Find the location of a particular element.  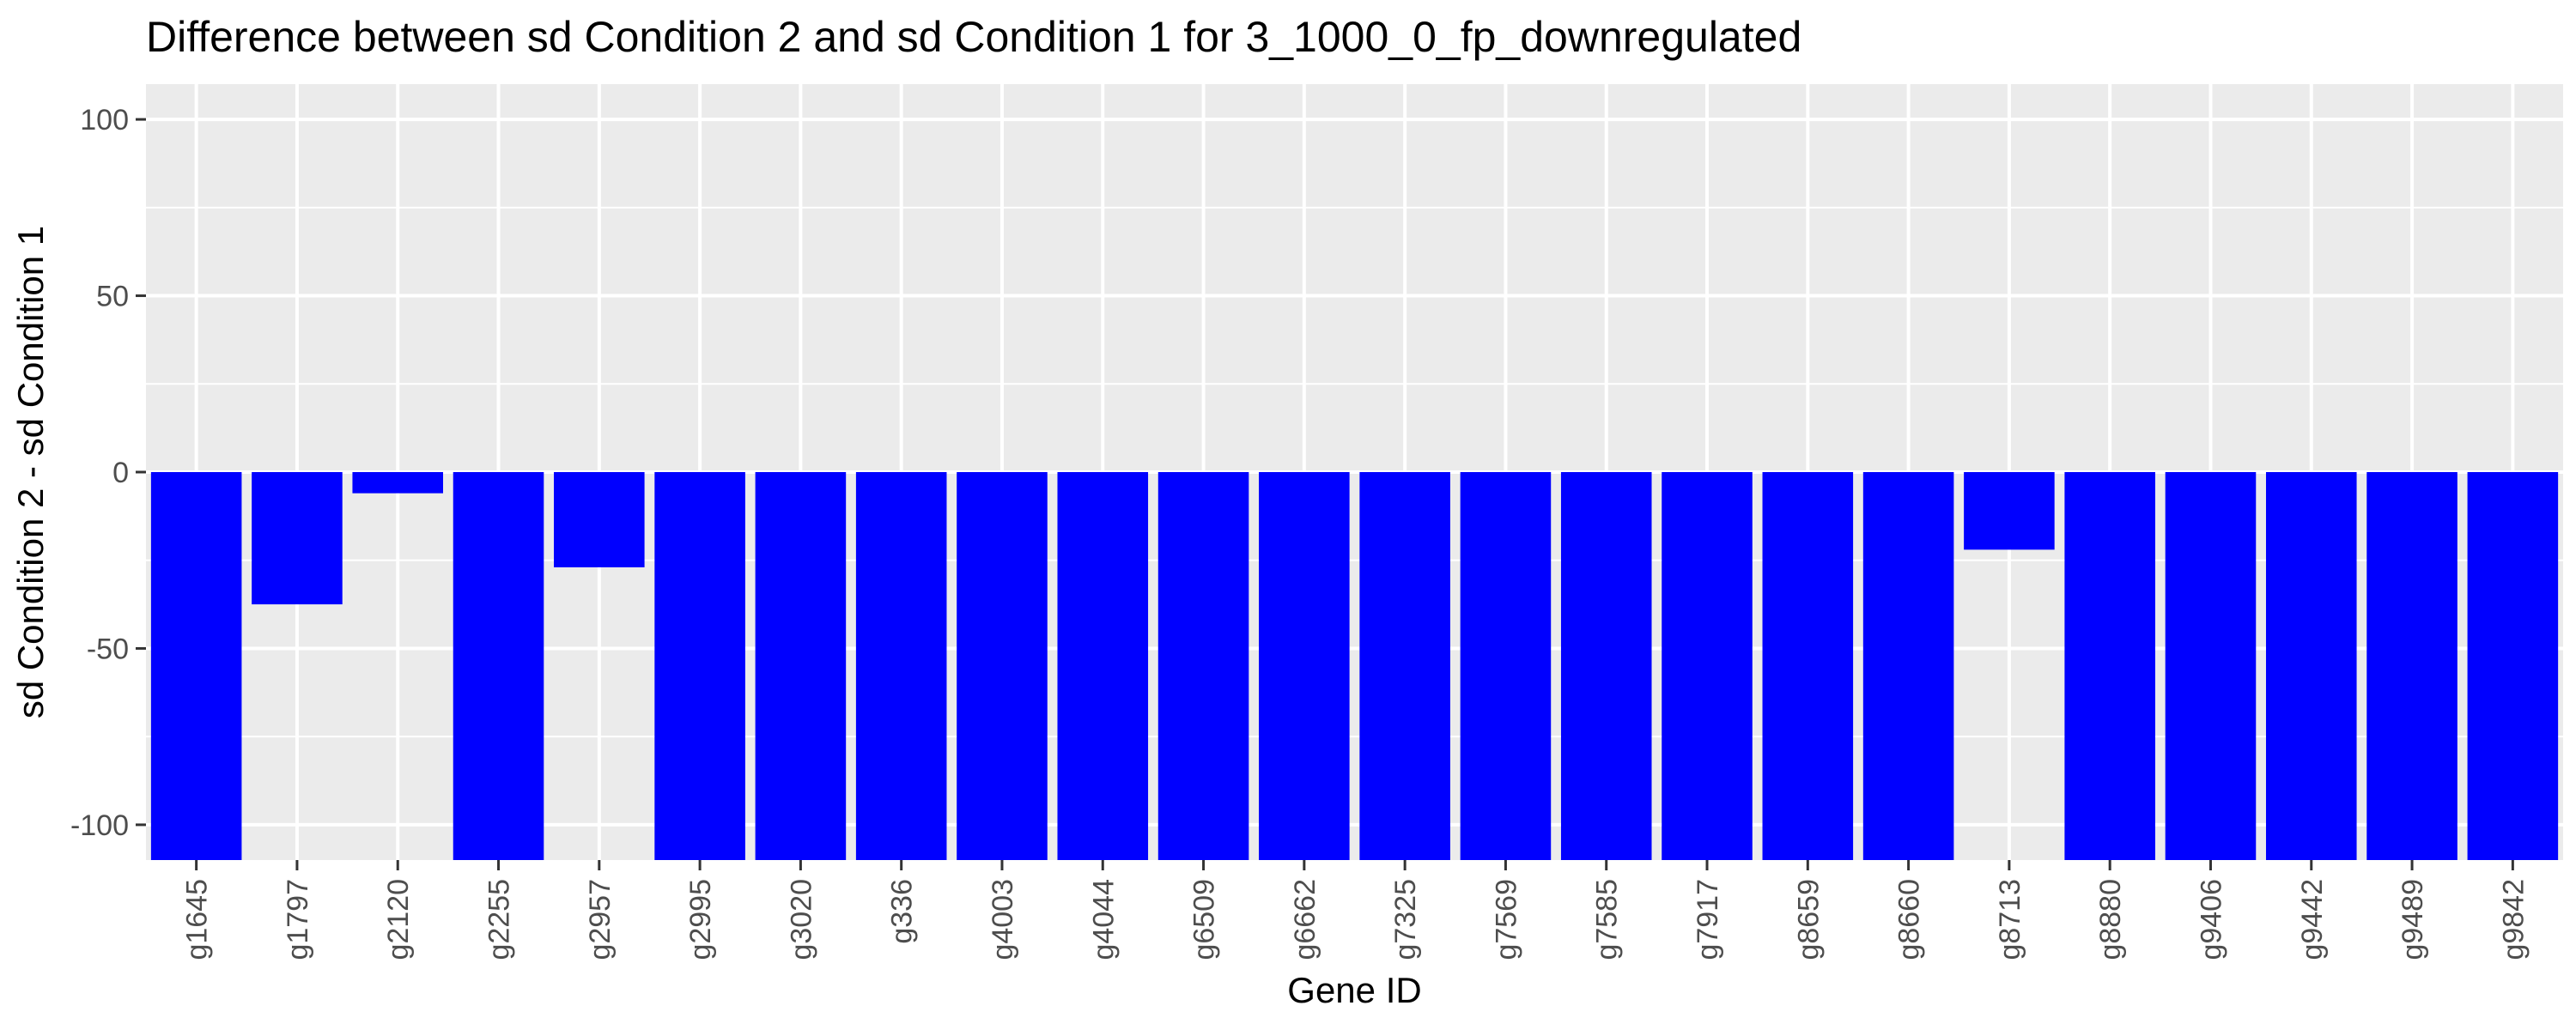

x-tick-label: g4003 is located at coordinates (1003, 919).